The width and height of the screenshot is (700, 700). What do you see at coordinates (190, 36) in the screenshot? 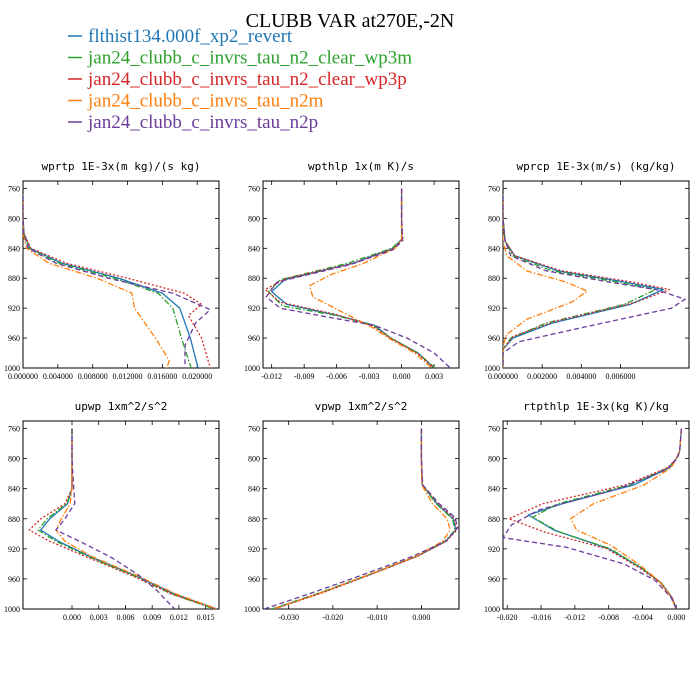
I see `legend-entry: flthist134.000f_xp2_revert` at bounding box center [190, 36].